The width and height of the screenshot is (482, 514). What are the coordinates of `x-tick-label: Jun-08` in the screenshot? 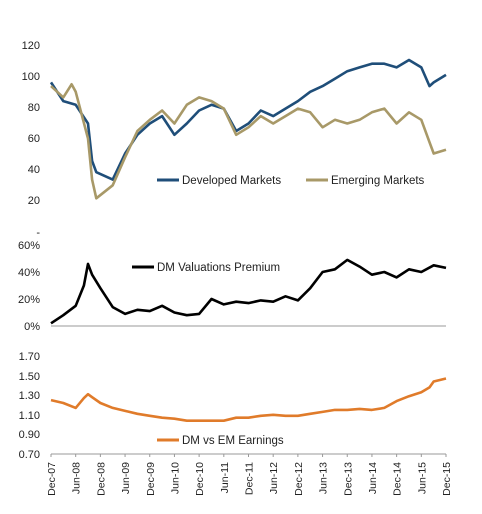 It's located at (77, 478).